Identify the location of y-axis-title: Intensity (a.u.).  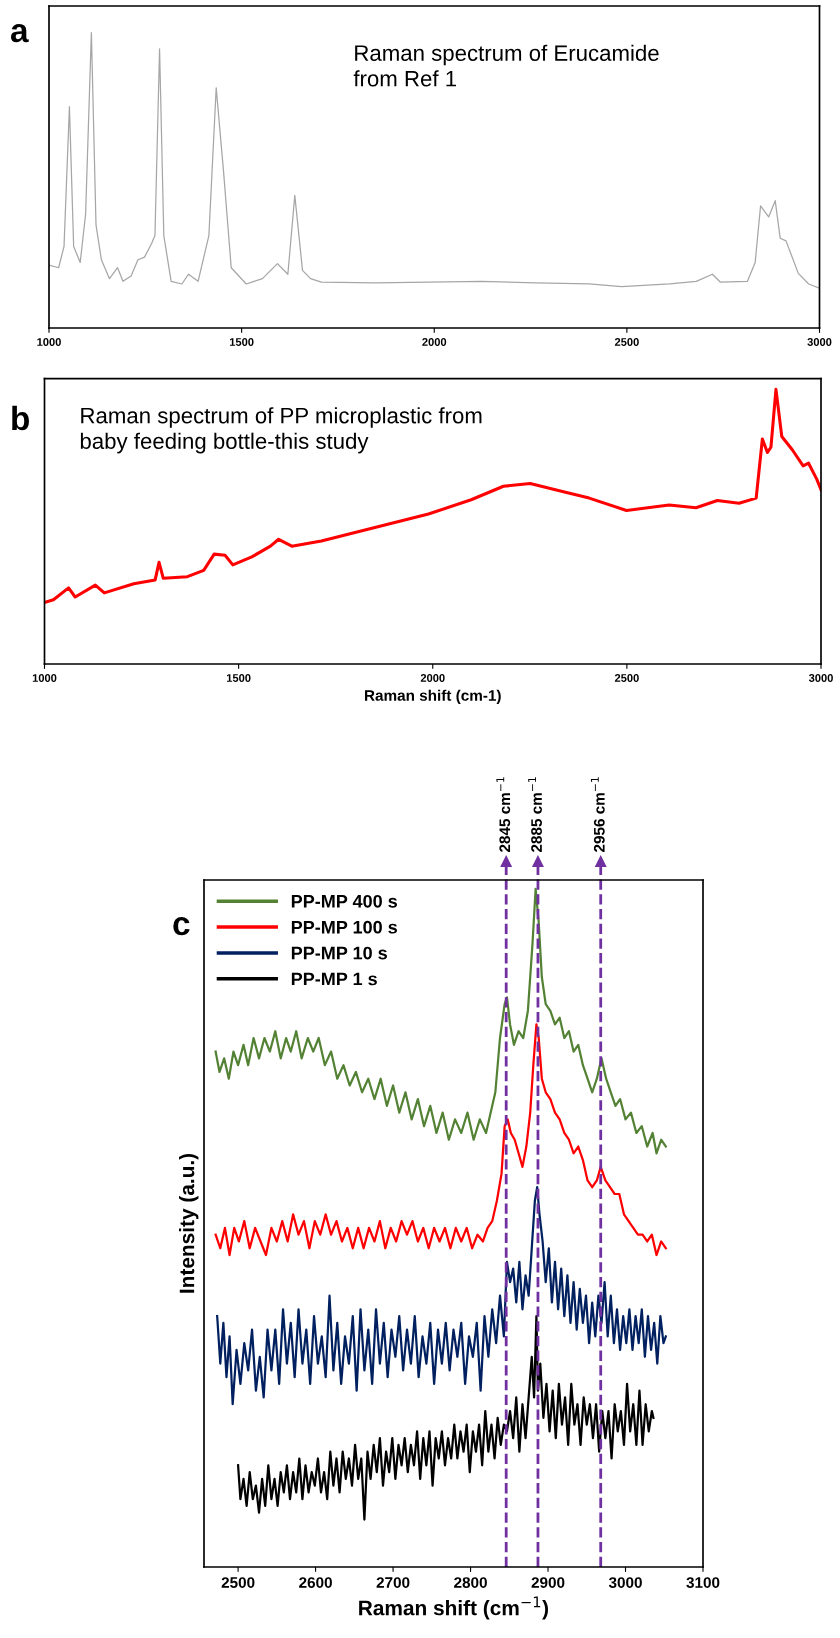
(189, 1223).